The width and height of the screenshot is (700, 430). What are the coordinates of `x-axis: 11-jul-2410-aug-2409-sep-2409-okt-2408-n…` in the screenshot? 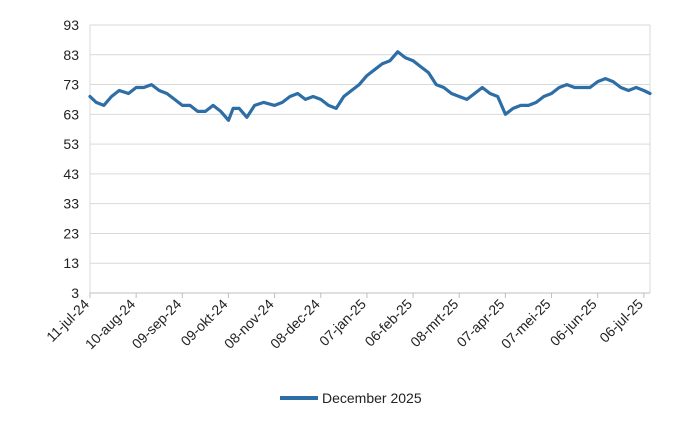 It's located at (346, 322).